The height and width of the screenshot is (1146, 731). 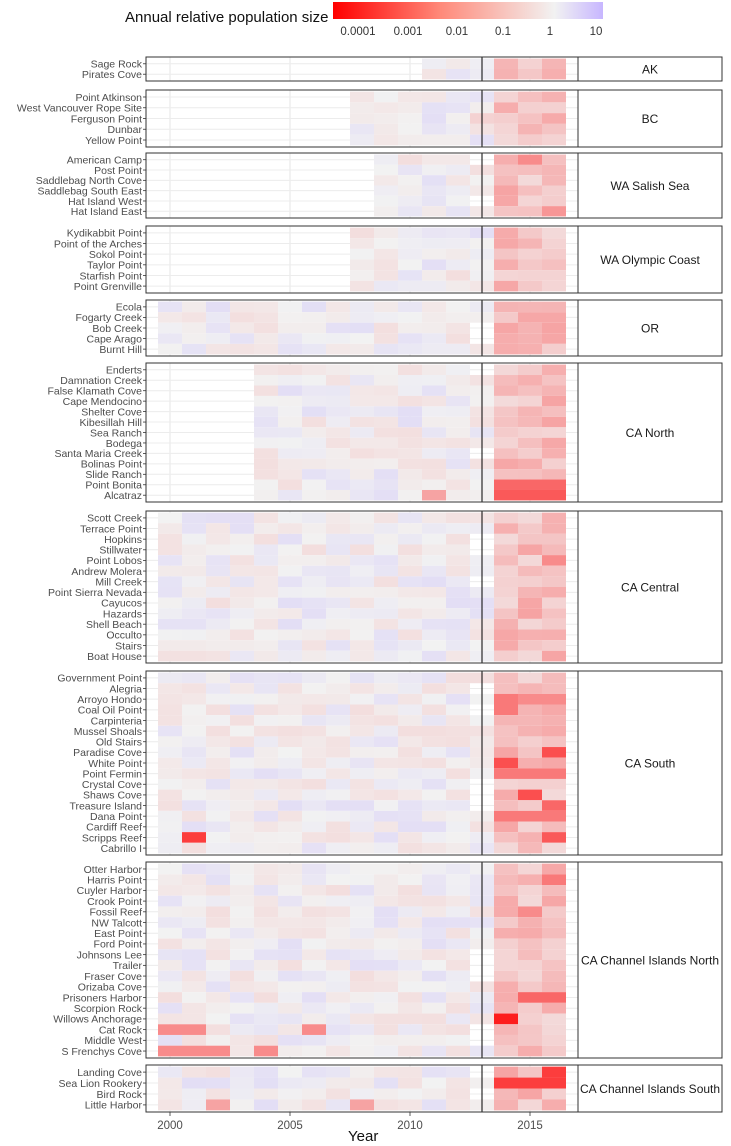 What do you see at coordinates (122, 614) in the screenshot?
I see `site-label: Hazards` at bounding box center [122, 614].